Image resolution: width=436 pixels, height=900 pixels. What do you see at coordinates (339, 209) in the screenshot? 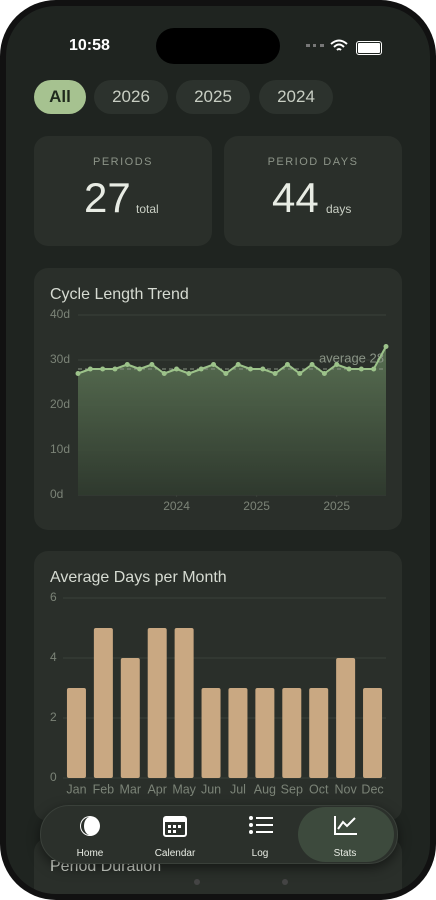
I see `stat-unit: days` at bounding box center [339, 209].